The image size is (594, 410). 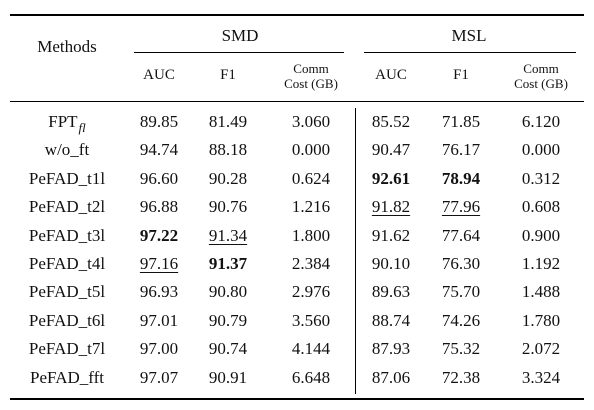 I want to click on table-cell: 91.34, so click(x=228, y=235).